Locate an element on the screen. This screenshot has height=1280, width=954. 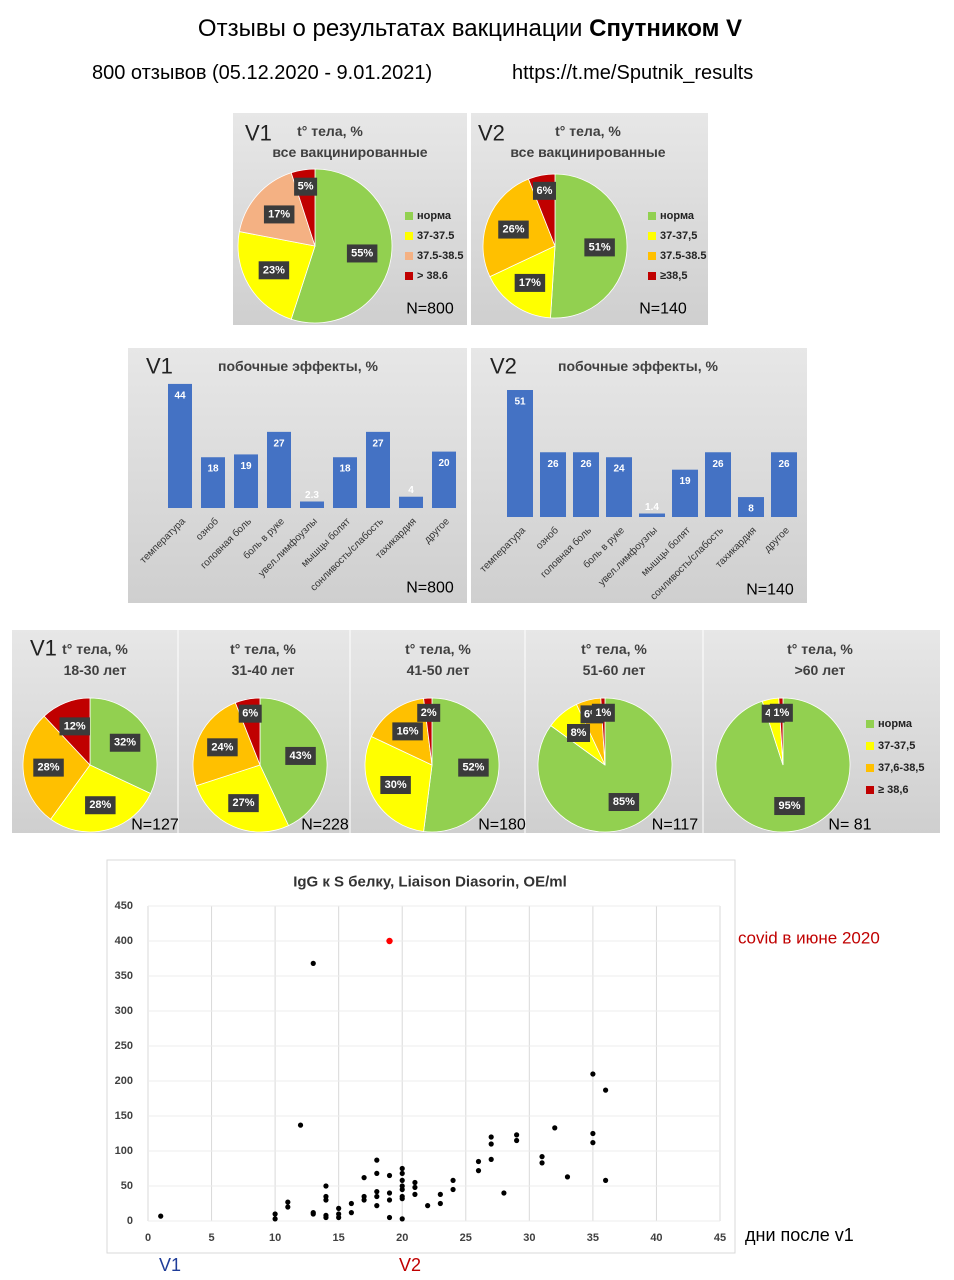
data-label: 95% is located at coordinates (789, 806).